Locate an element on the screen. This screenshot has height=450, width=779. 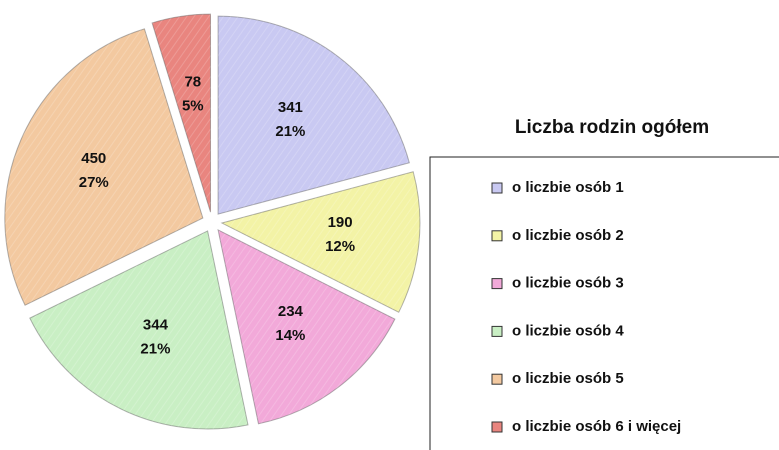
percent-label: 14% is located at coordinates (290, 335).